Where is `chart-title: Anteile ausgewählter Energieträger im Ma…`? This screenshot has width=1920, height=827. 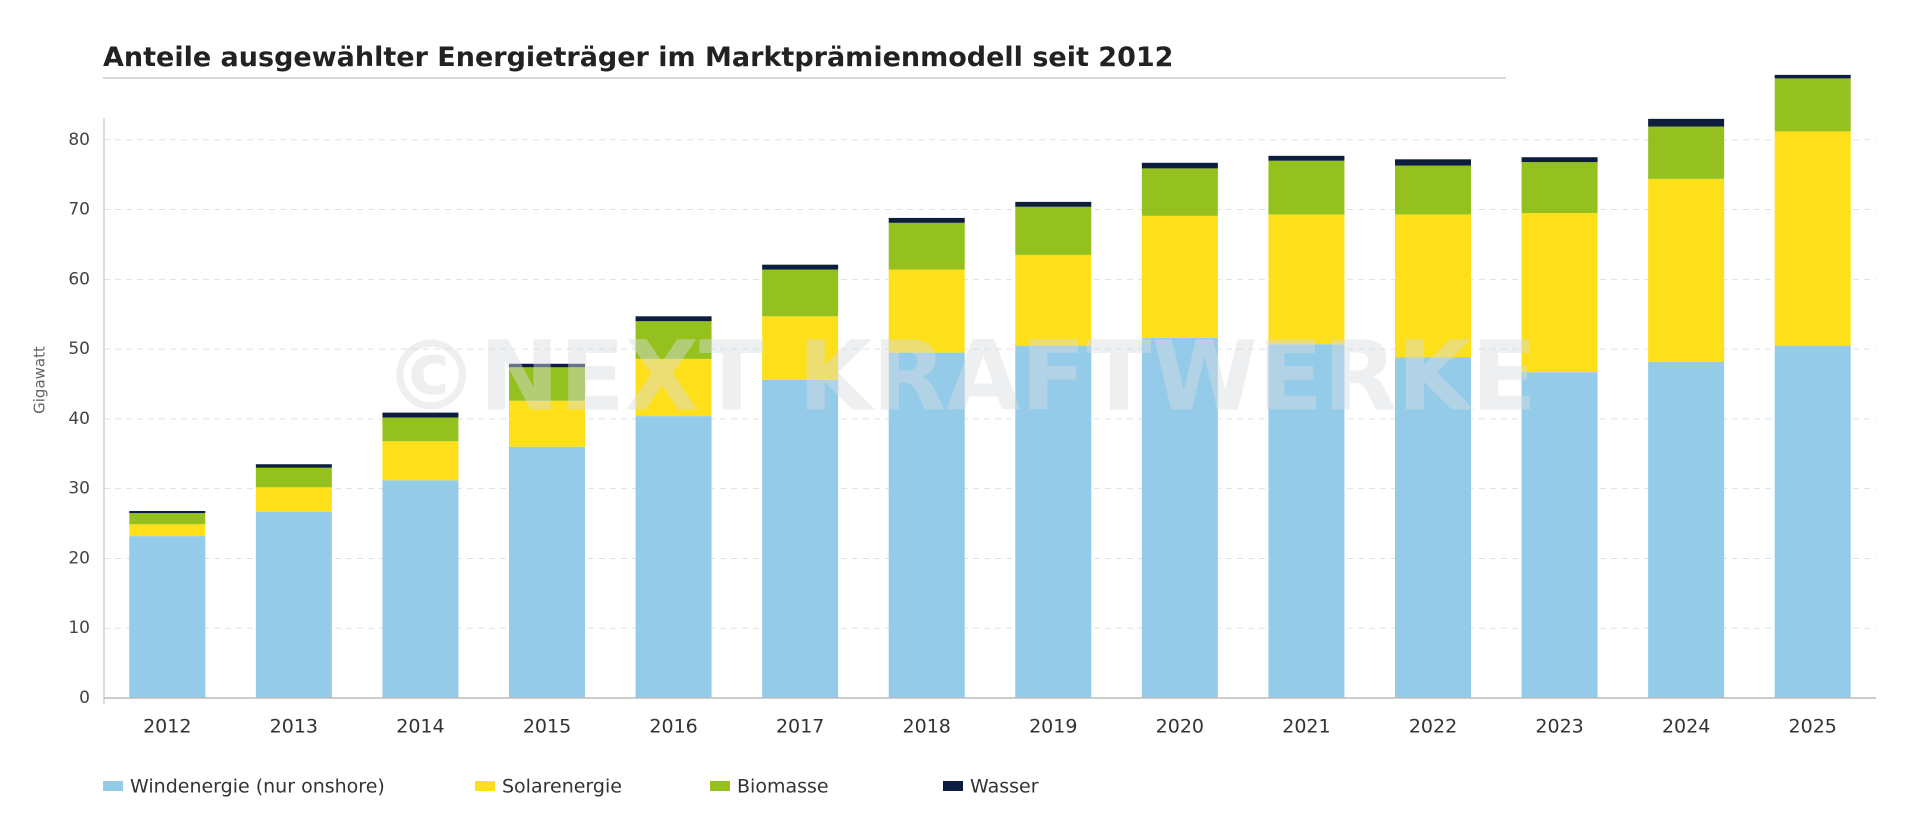 chart-title: Anteile ausgewählter Energieträger im Ma… is located at coordinates (638, 57).